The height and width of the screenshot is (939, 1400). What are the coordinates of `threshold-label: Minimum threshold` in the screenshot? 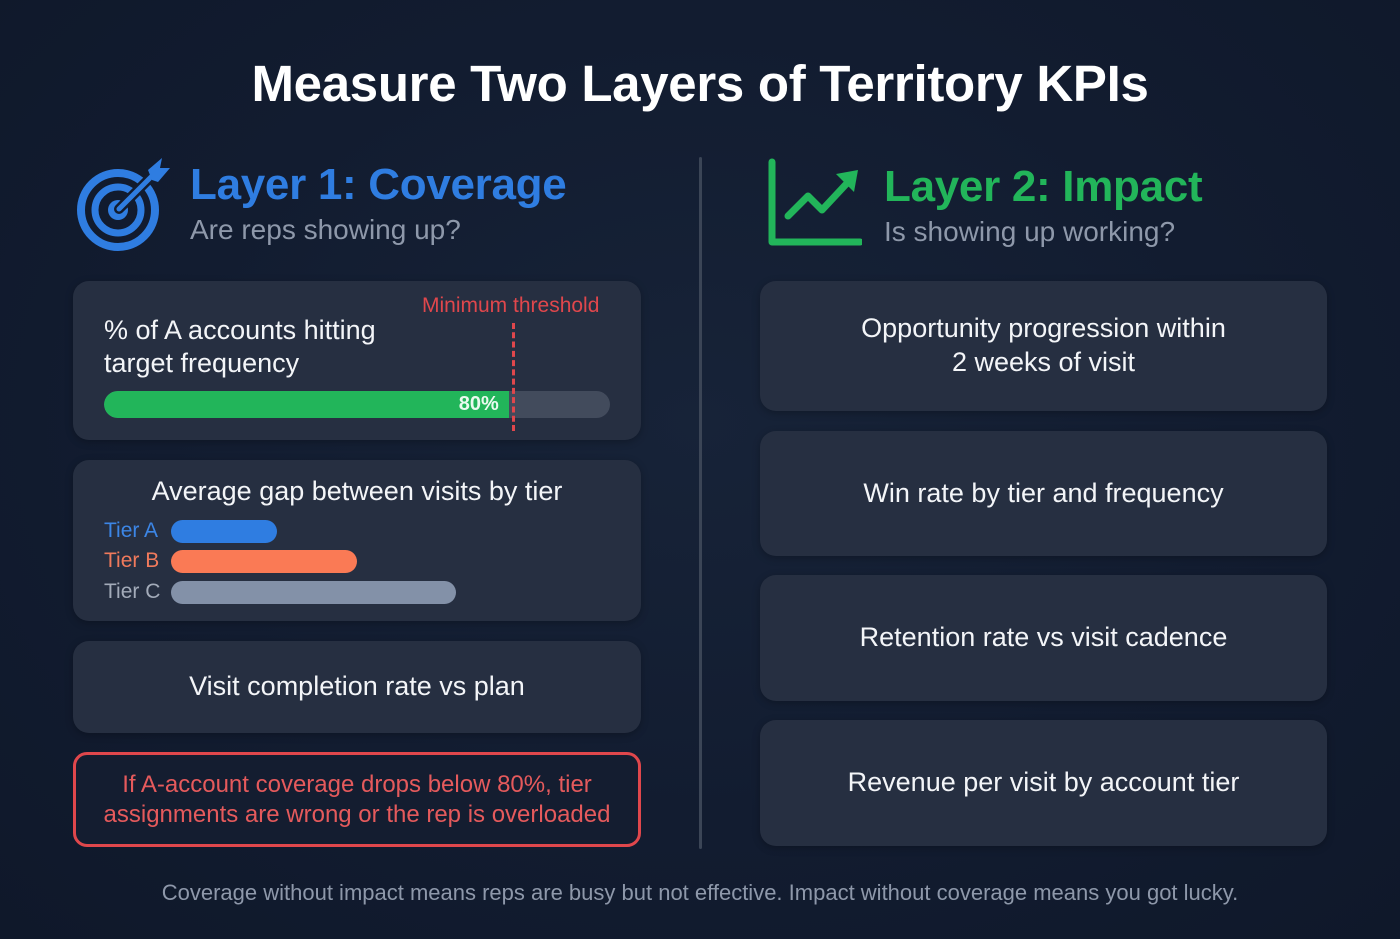 It's located at (511, 305).